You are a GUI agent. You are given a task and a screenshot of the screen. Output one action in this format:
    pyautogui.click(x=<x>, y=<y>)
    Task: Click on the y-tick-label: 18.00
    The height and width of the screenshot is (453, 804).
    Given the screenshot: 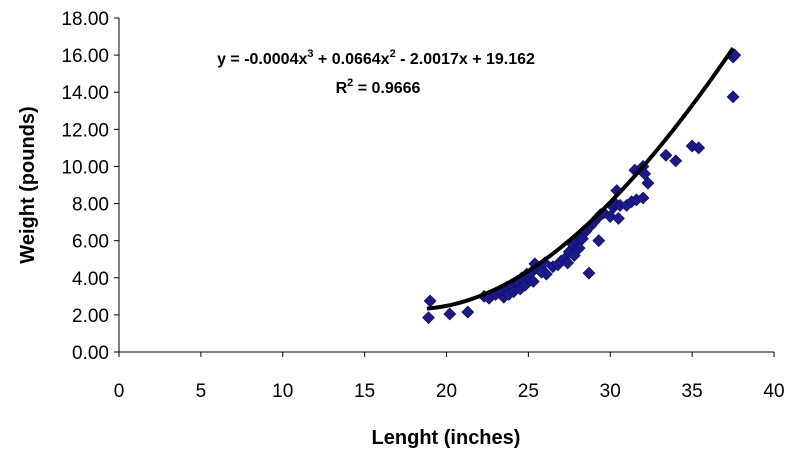 What is the action you would take?
    pyautogui.click(x=85, y=19)
    